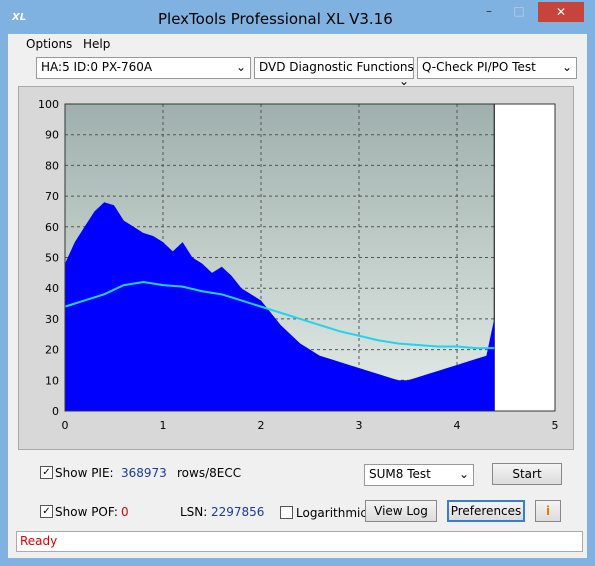 The height and width of the screenshot is (566, 595). Describe the element at coordinates (86, 512) in the screenshot. I see `label: Show POF:` at that location.